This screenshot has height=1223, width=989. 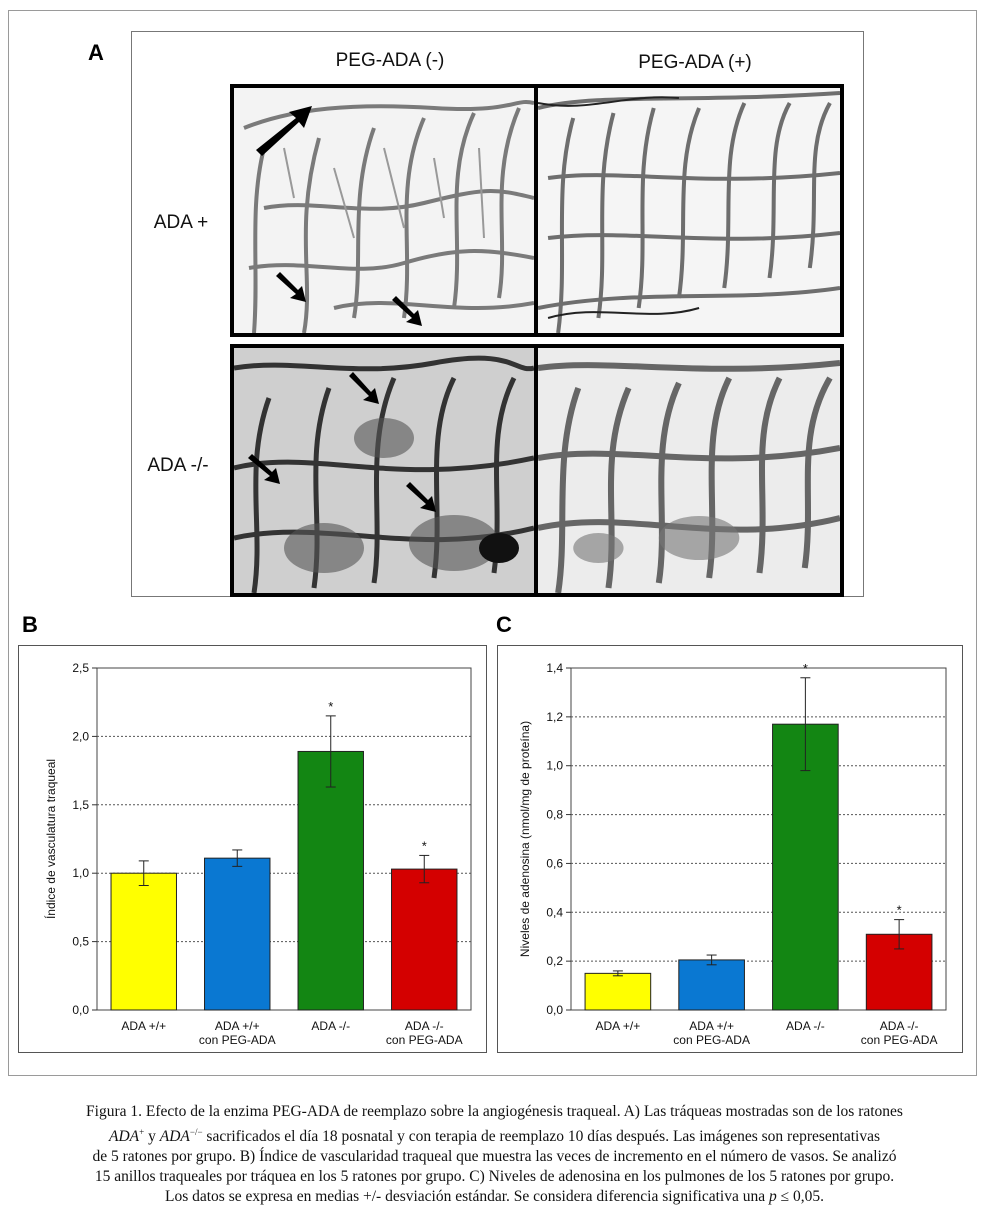 What do you see at coordinates (554, 961) in the screenshot?
I see `y-tick-label: 0,2` at bounding box center [554, 961].